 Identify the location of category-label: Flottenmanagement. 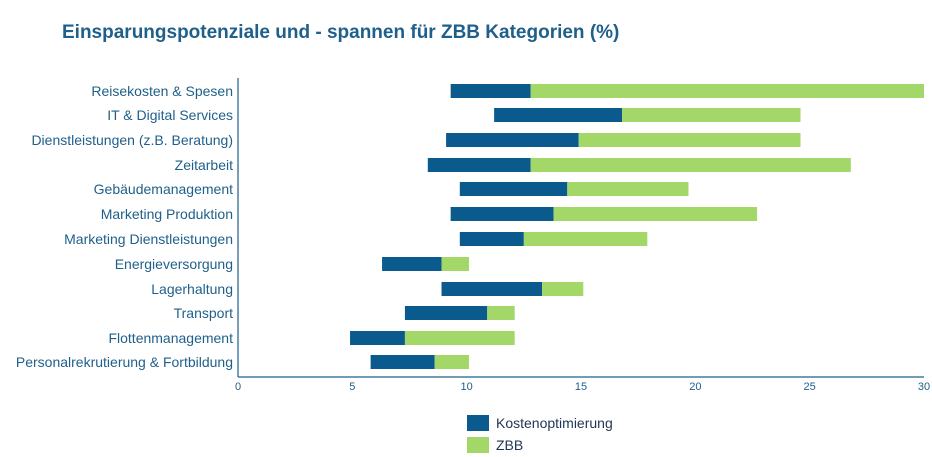
(170, 338).